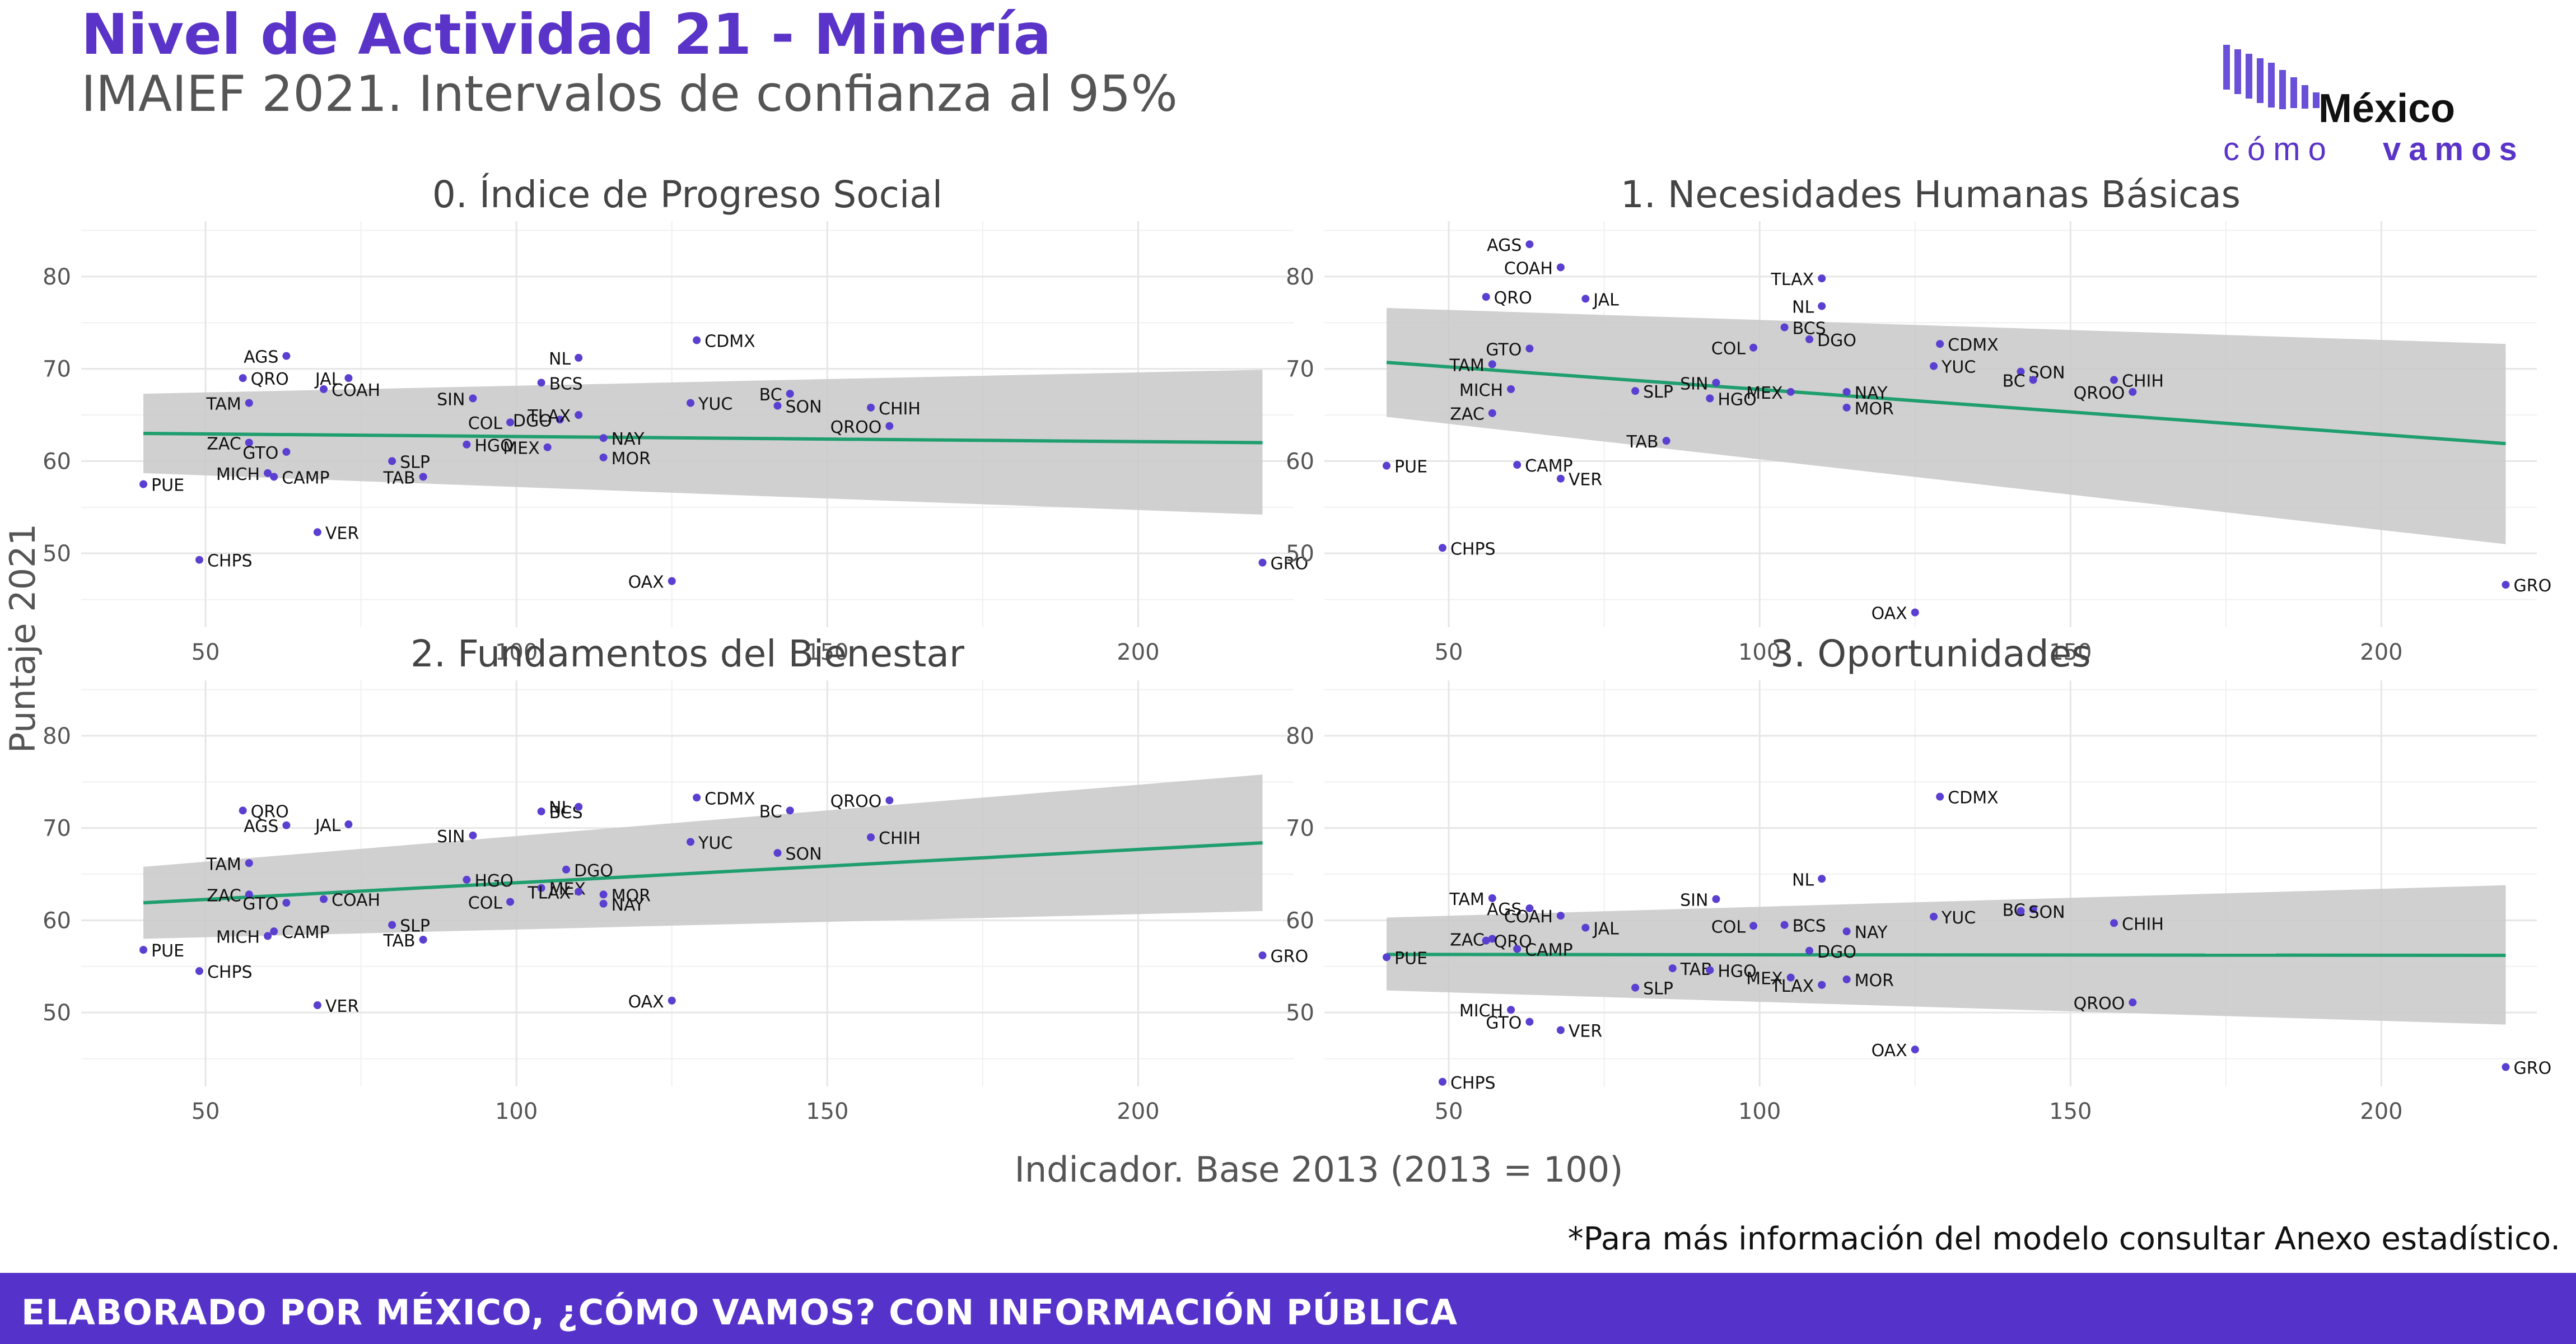 The image size is (2576, 1344). I want to click on logo-word-mexico: México, so click(2387, 109).